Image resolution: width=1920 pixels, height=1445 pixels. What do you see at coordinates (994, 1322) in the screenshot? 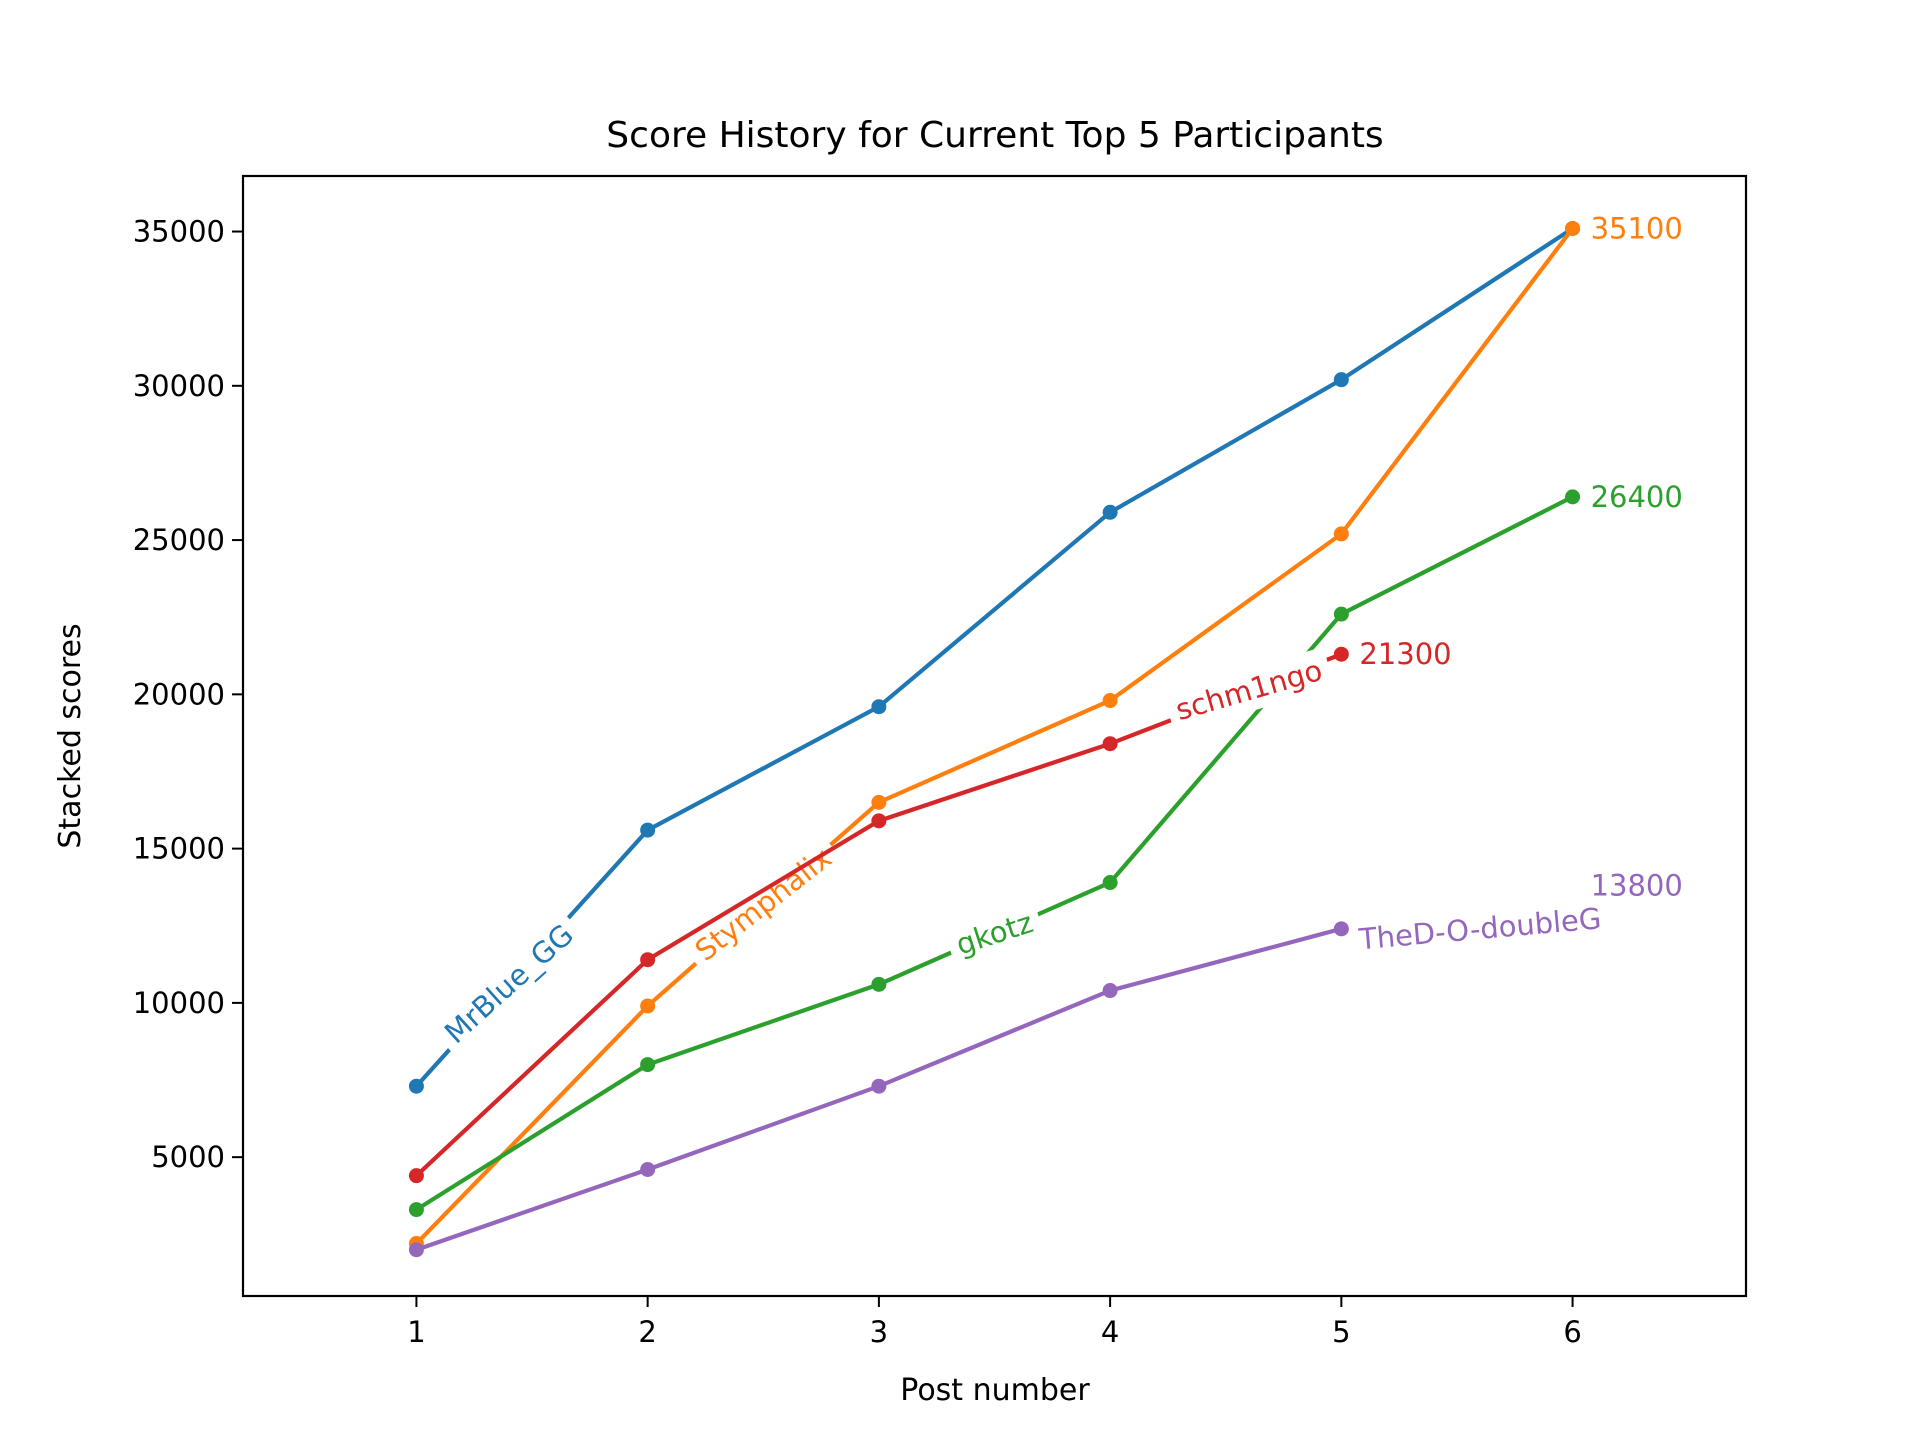
I see `x-axis: 1 2 3 4 5 6` at bounding box center [994, 1322].